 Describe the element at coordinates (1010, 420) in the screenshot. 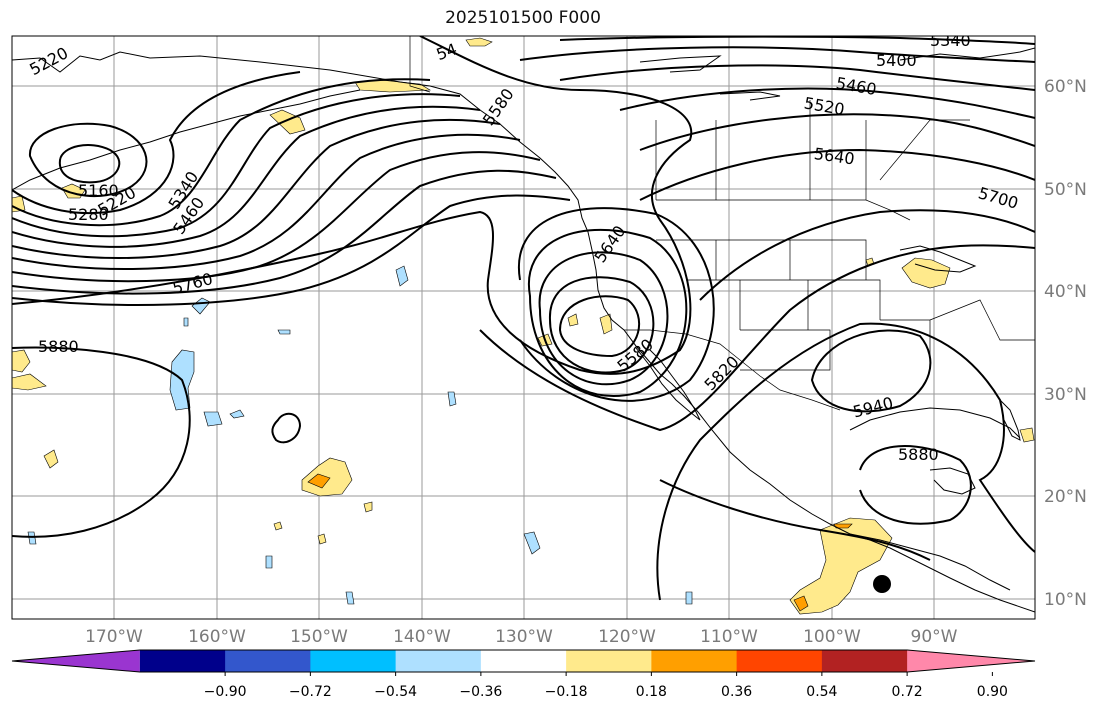

I see `florida` at that location.